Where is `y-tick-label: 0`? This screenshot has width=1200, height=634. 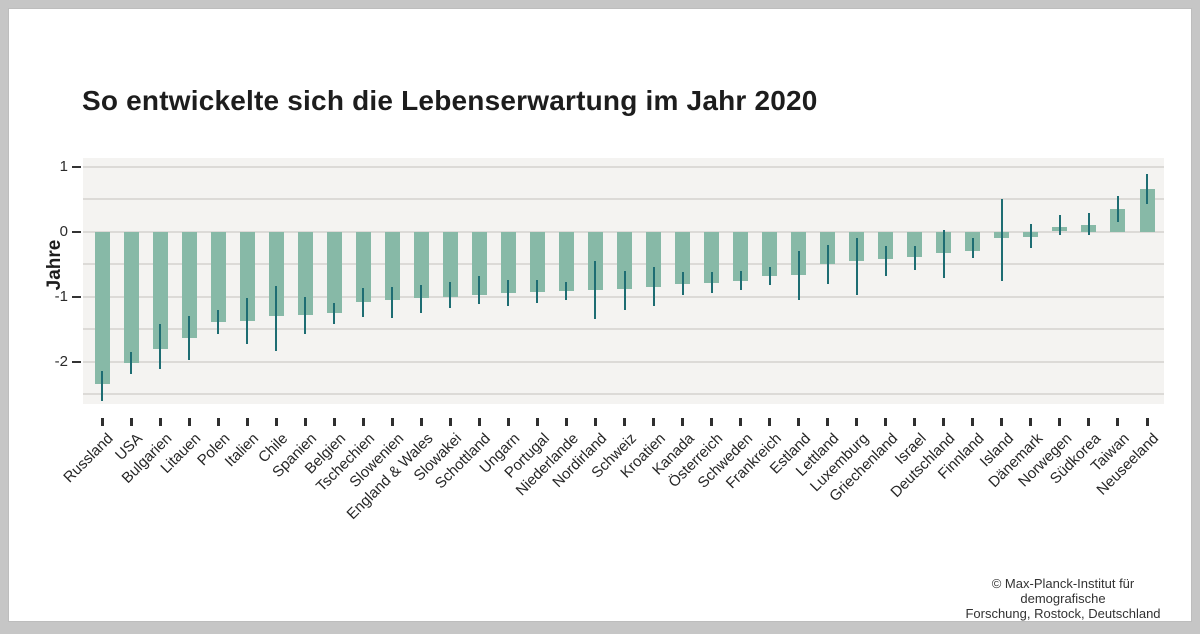
y-tick-label: 0 is located at coordinates (63, 231).